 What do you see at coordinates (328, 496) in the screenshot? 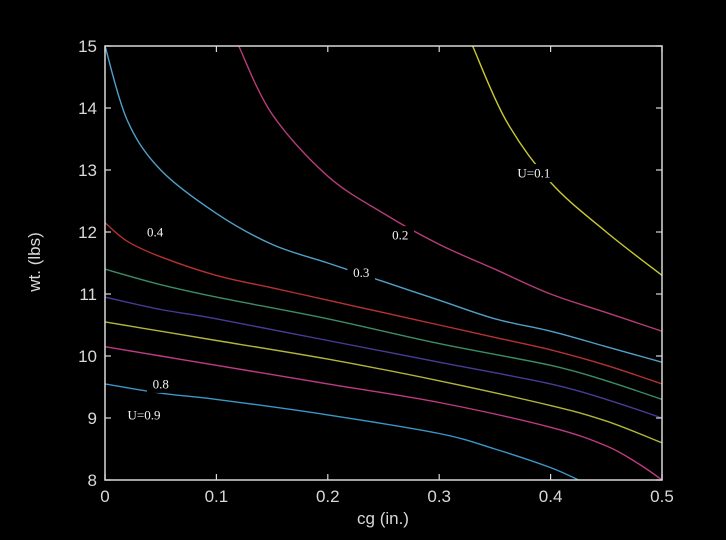
I see `x-tick-label: 0.2` at bounding box center [328, 496].